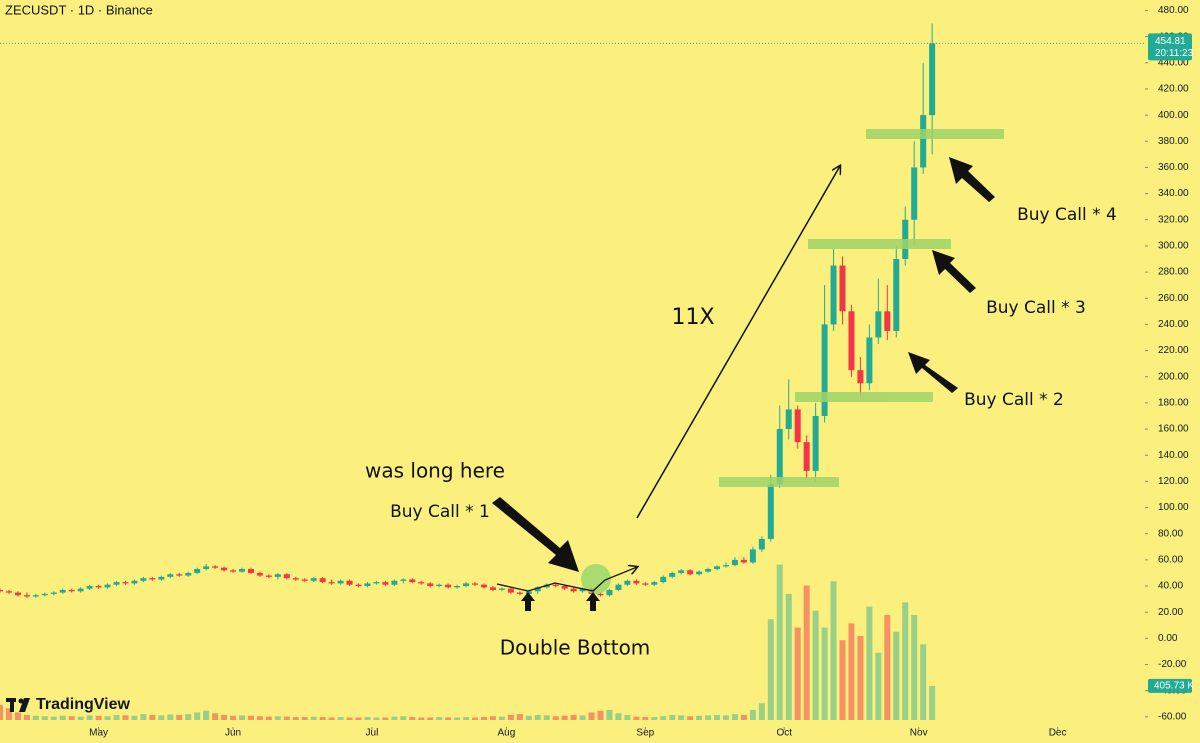  Describe the element at coordinates (372, 733) in the screenshot. I see `x-tick-label: Jul` at that location.